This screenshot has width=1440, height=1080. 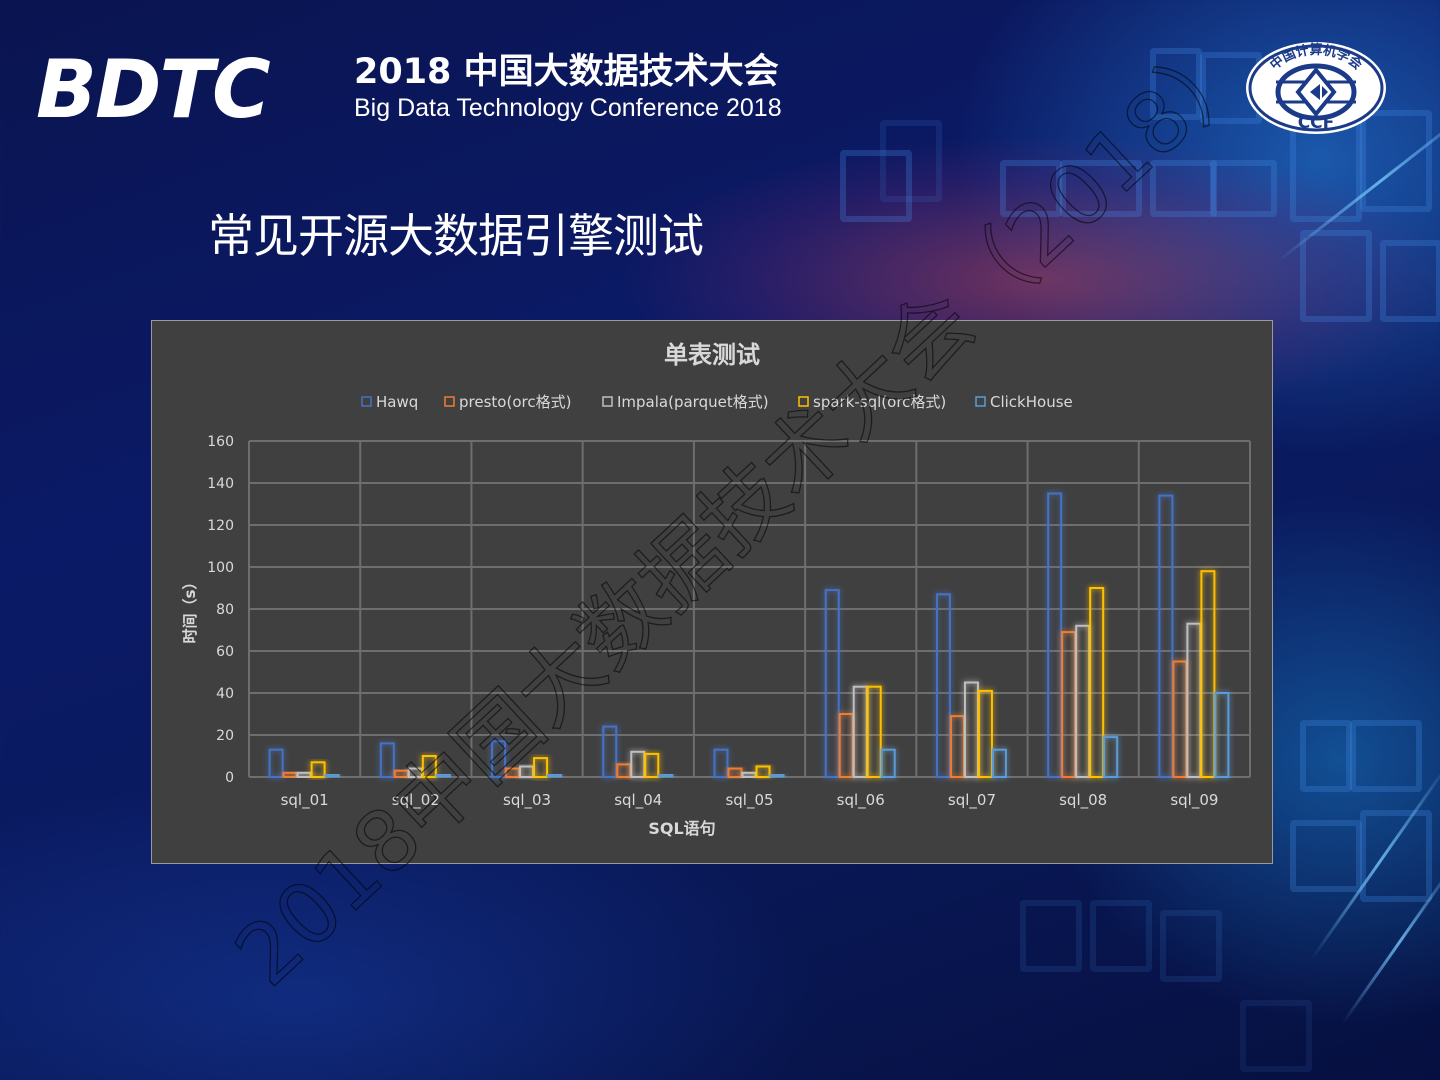 I want to click on y-tick-label: 160, so click(x=220, y=442).